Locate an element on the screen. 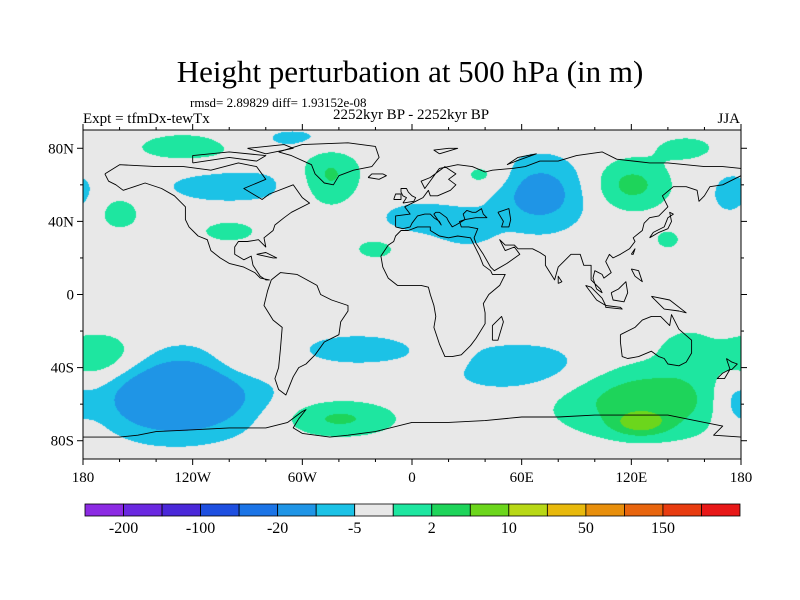  y-tick-label: 80S is located at coordinates (62, 442).